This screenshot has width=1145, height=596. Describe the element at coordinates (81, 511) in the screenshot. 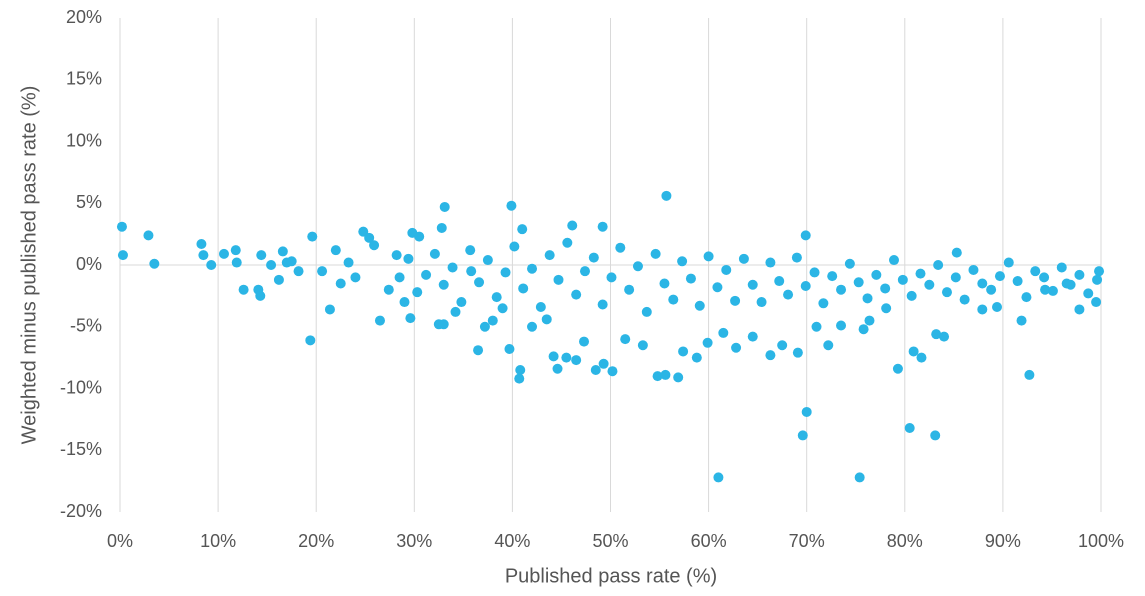

I see `y-tick-label: -20%` at that location.